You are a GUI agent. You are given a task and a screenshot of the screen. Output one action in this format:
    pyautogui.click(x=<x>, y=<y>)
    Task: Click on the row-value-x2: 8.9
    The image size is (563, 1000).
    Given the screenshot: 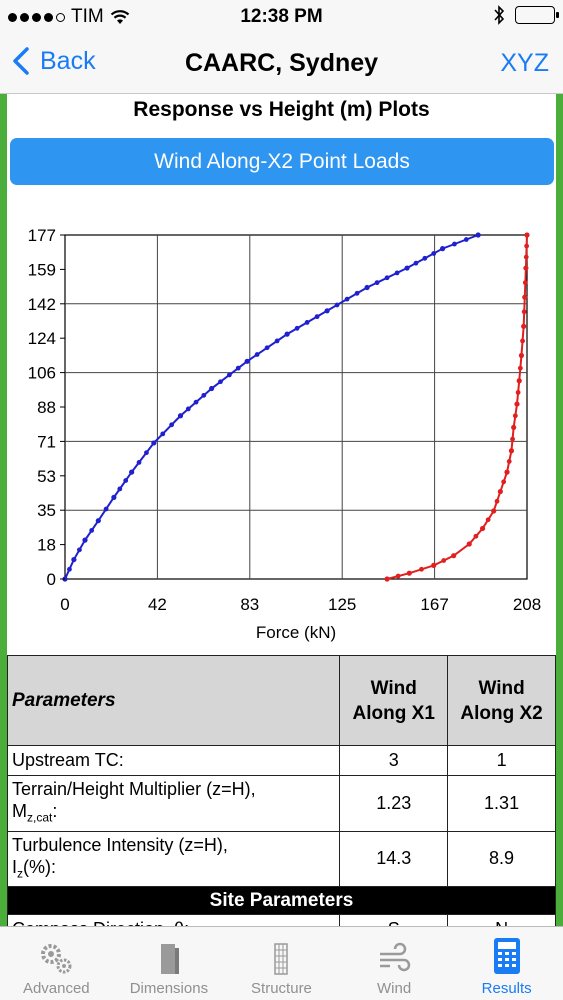 What is the action you would take?
    pyautogui.click(x=501, y=859)
    